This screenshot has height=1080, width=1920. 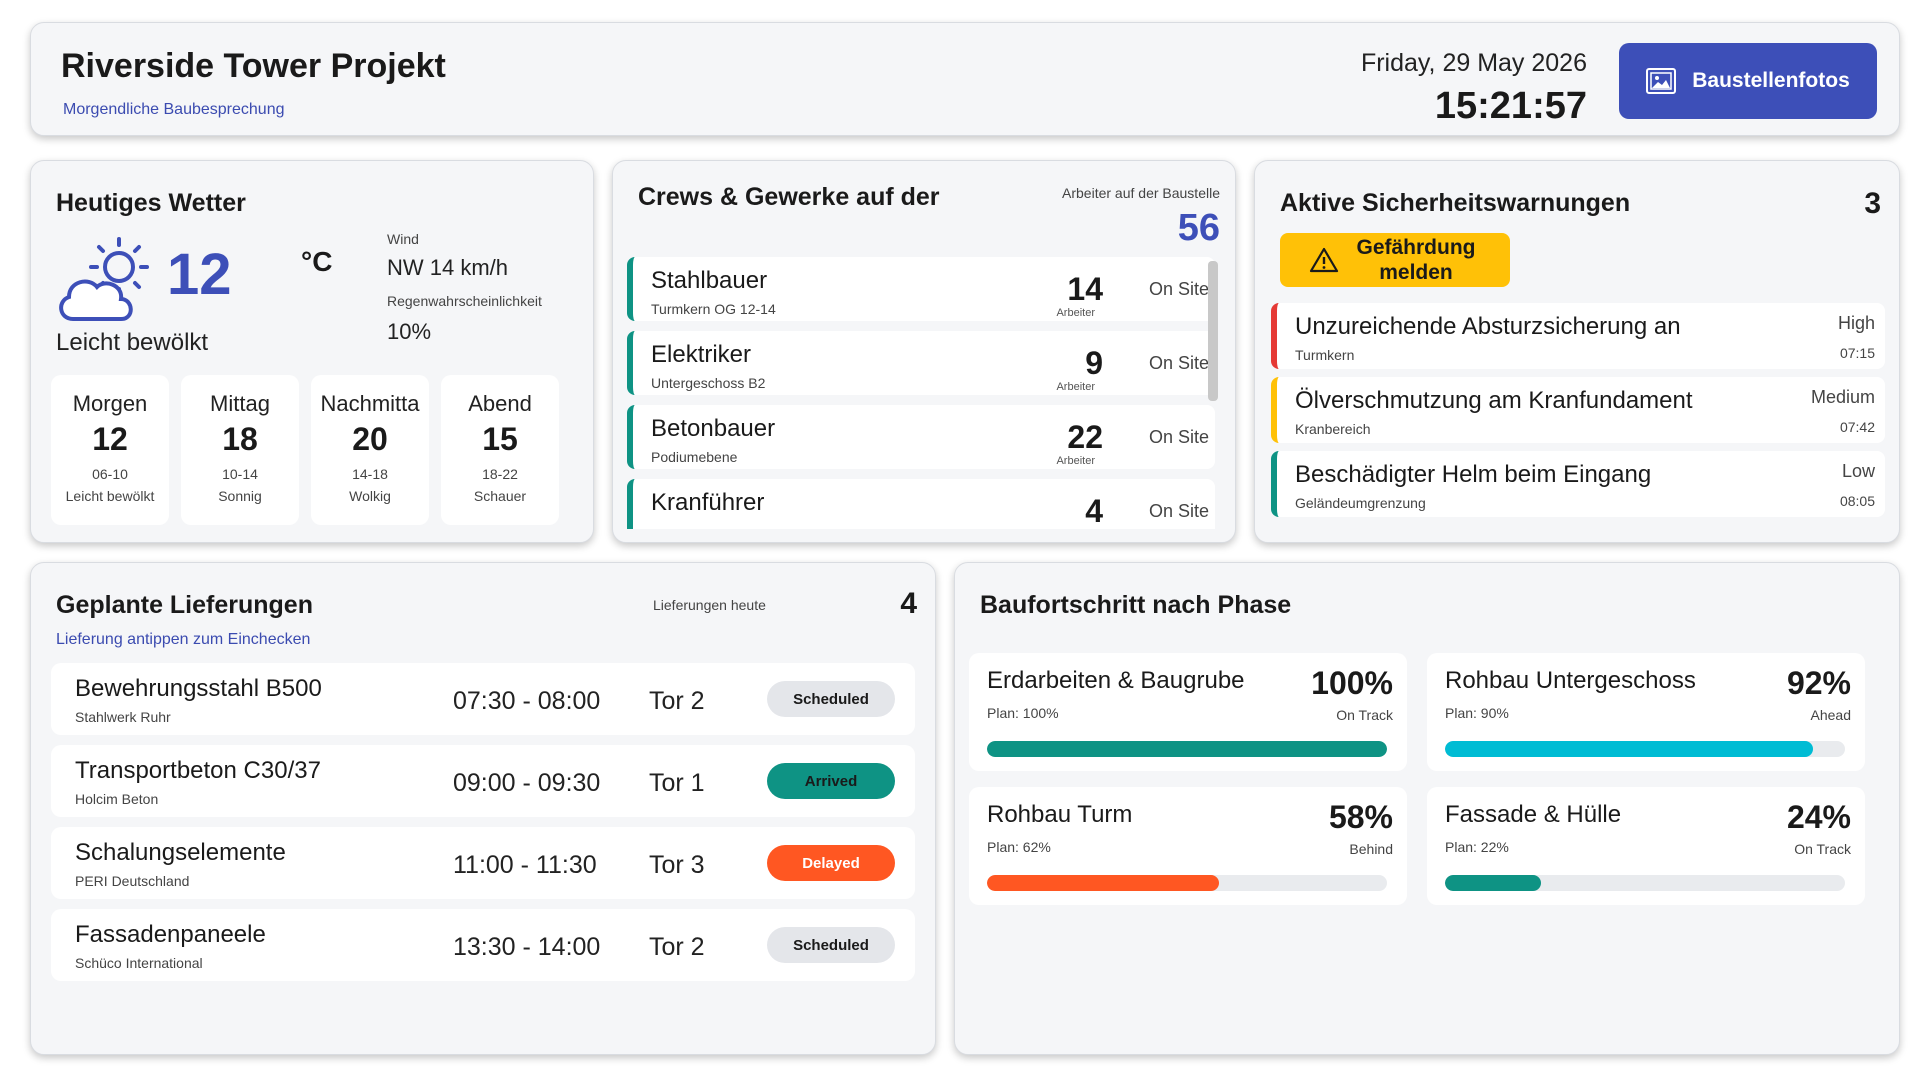 I want to click on weather-title: Heutiges Wetter, so click(x=151, y=203).